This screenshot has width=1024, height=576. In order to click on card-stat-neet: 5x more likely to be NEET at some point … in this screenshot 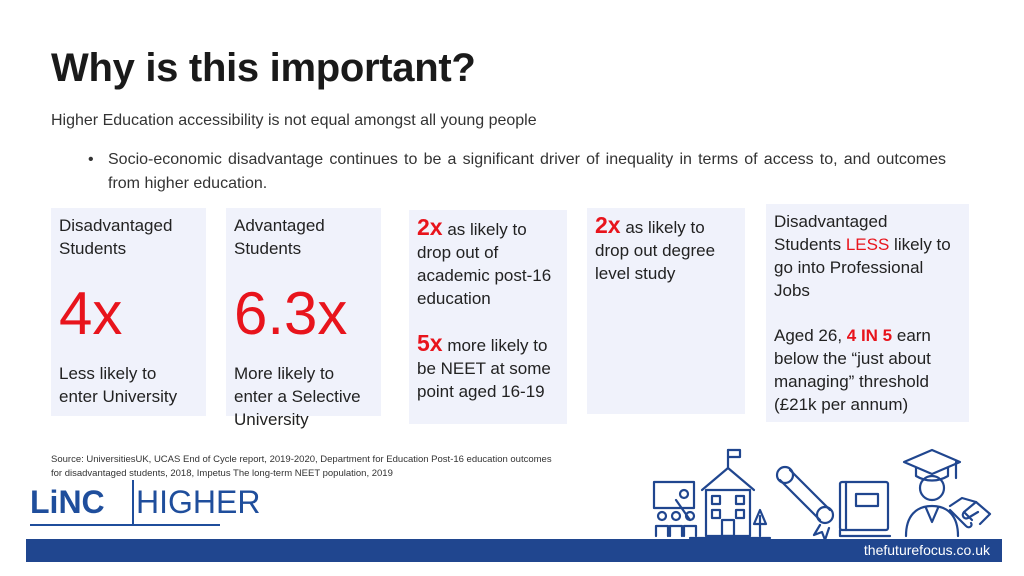, I will do `click(484, 366)`.